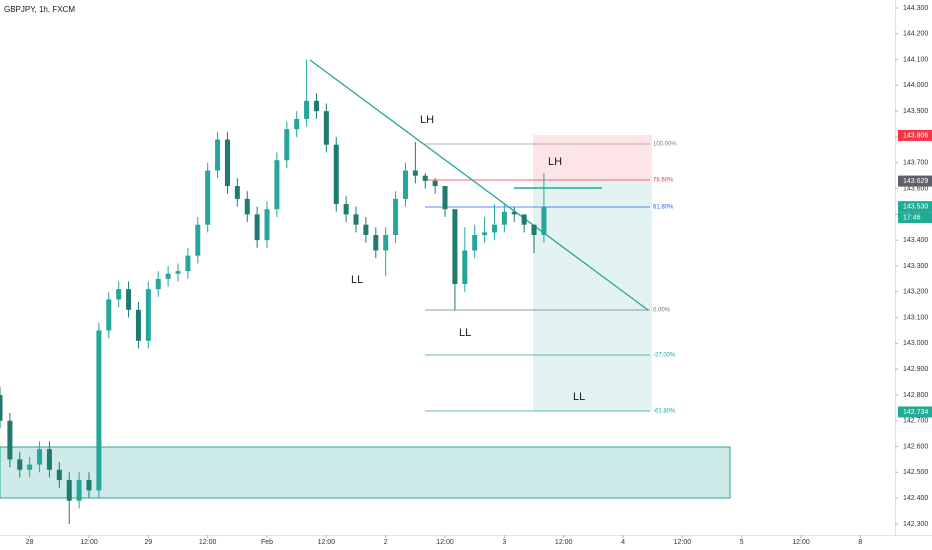 The height and width of the screenshot is (550, 932). Describe the element at coordinates (663, 181) in the screenshot. I see `fib-label: 78.60%` at that location.